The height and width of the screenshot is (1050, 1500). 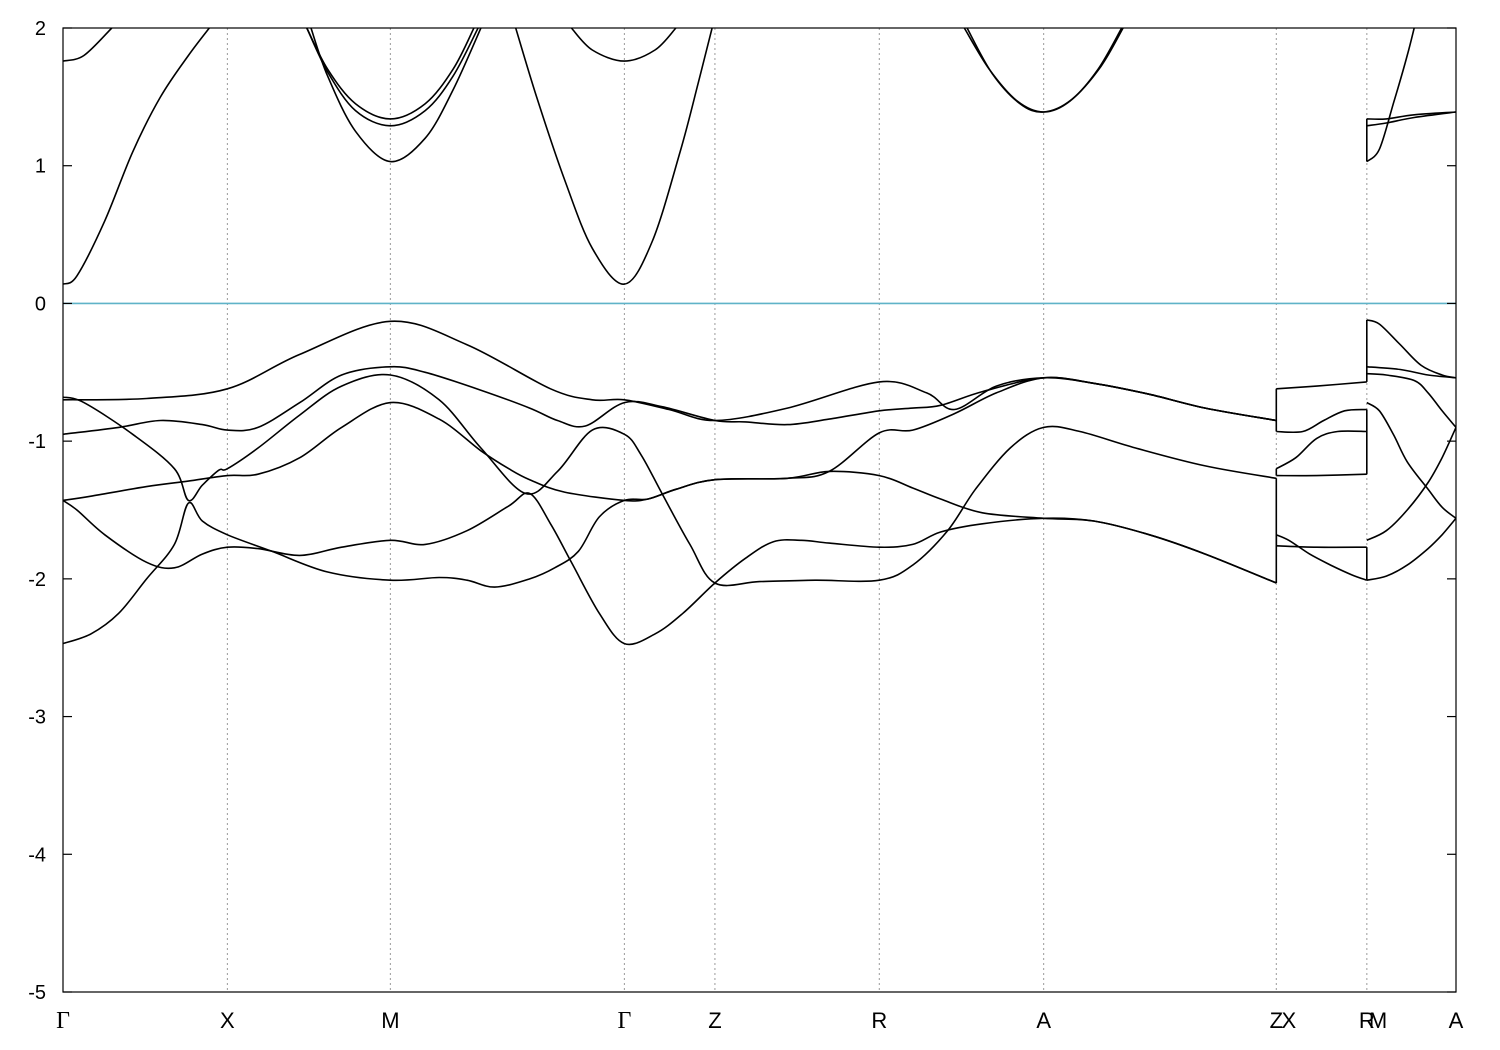 I want to click on y-tick-label: 2, so click(x=40, y=29).